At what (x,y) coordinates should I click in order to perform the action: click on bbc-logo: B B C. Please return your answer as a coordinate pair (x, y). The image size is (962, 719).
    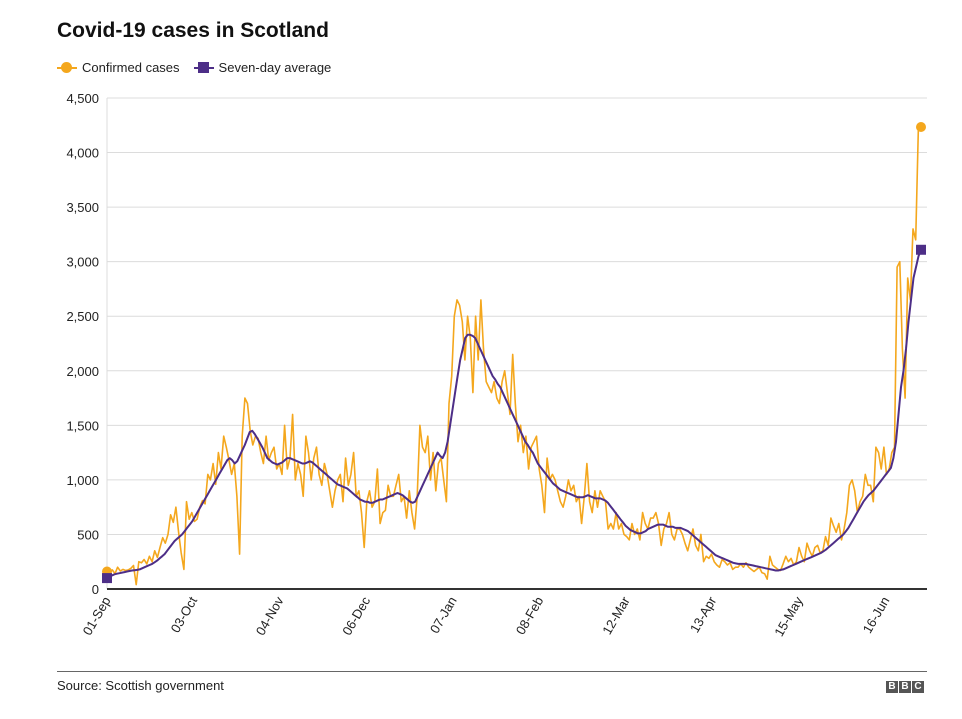
    Looking at the image, I should click on (904, 687).